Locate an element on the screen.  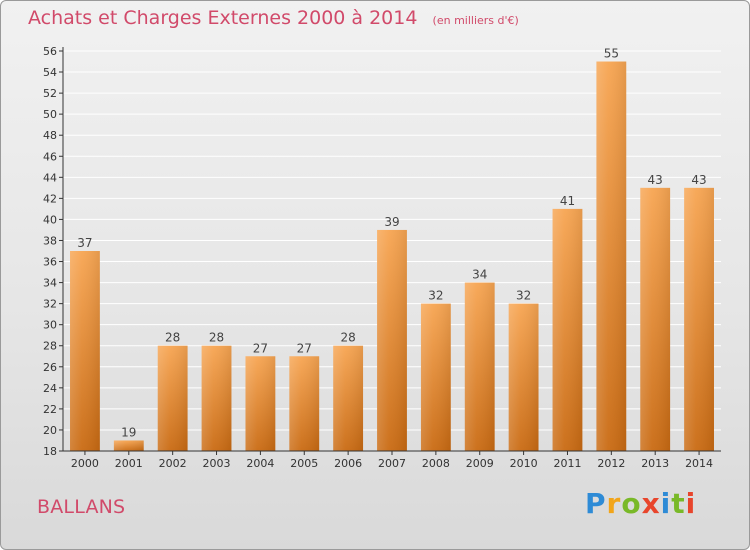
y-tick-label: 18 is located at coordinates (50, 451).